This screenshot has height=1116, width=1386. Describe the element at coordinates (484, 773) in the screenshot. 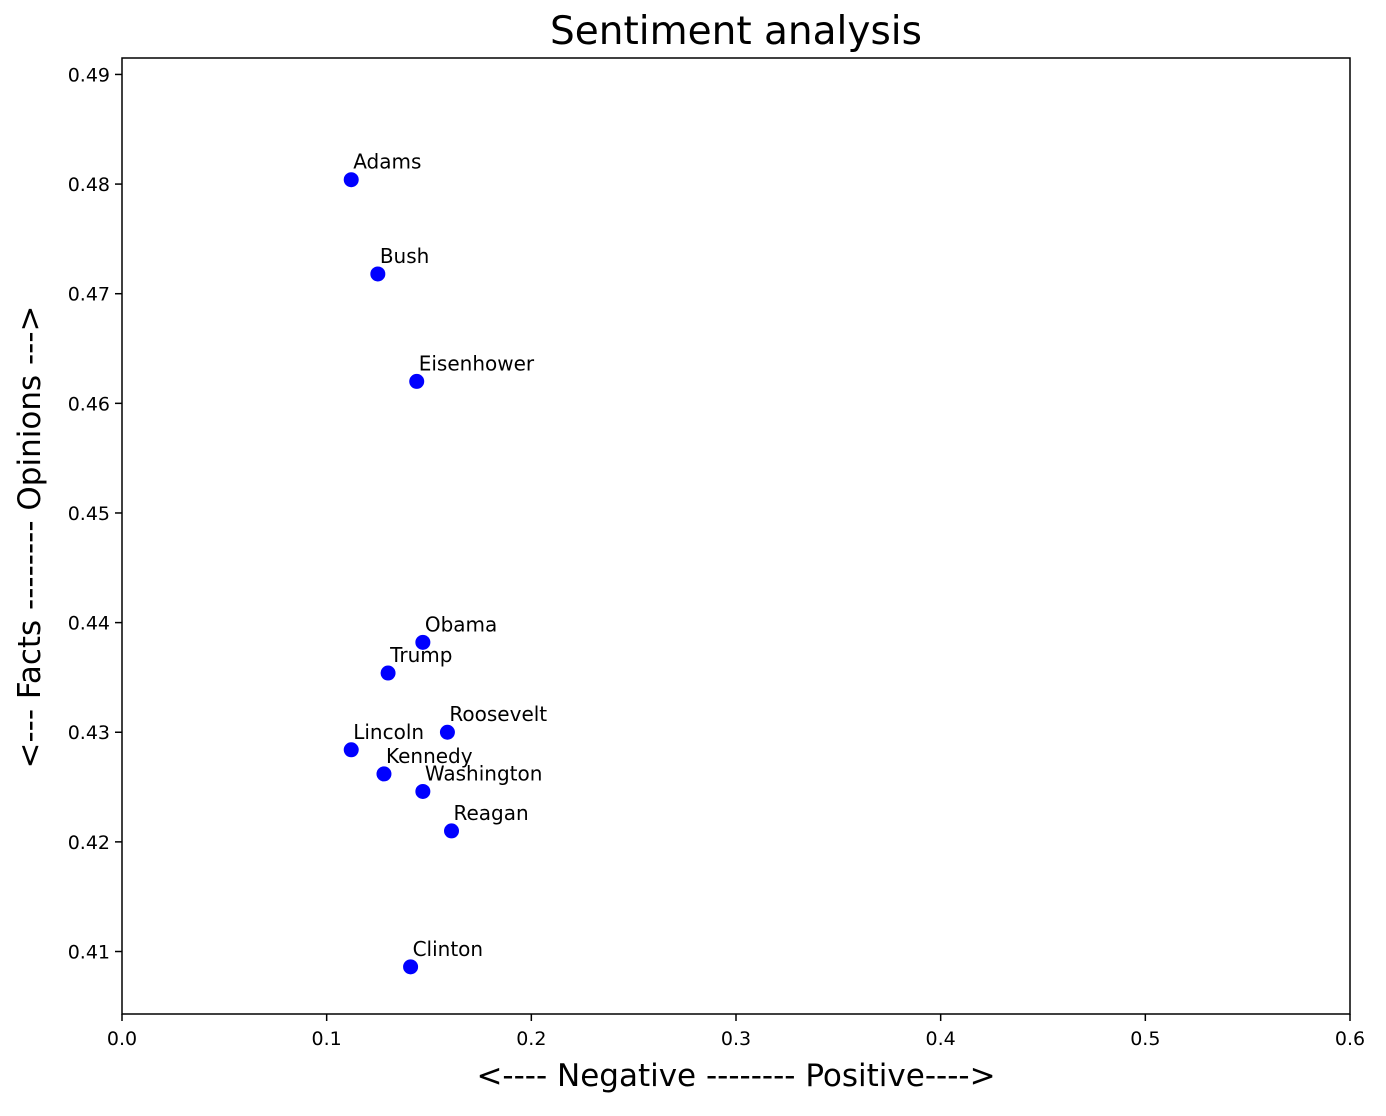

I see `data-point-label: Washington` at that location.